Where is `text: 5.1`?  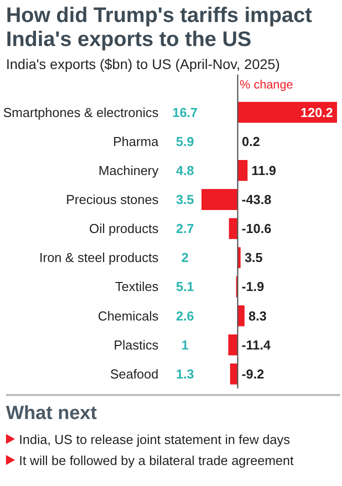 text: 5.1 is located at coordinates (185, 287).